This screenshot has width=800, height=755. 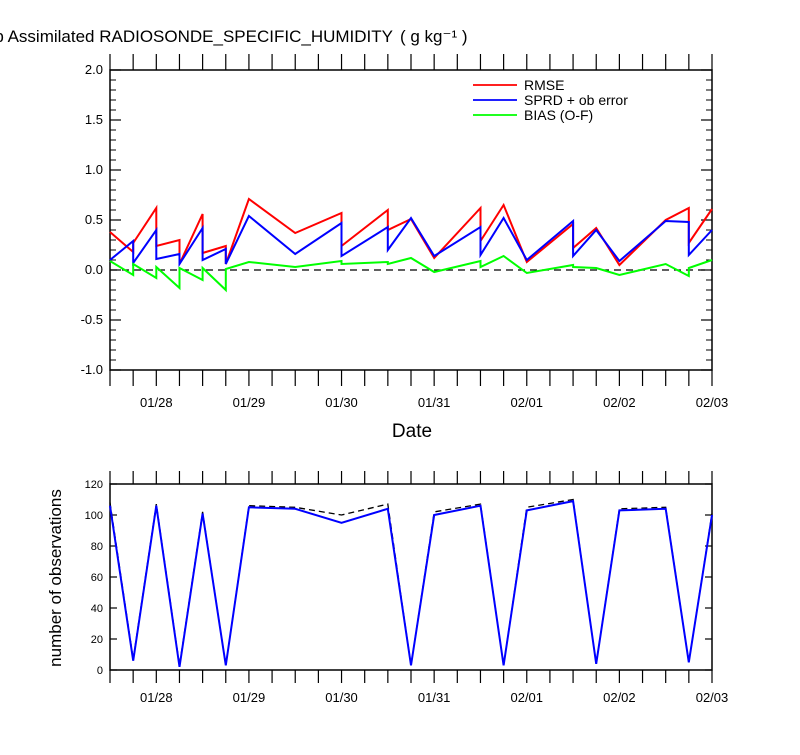 What do you see at coordinates (97, 547) in the screenshot?
I see `y-tick-label: 80` at bounding box center [97, 547].